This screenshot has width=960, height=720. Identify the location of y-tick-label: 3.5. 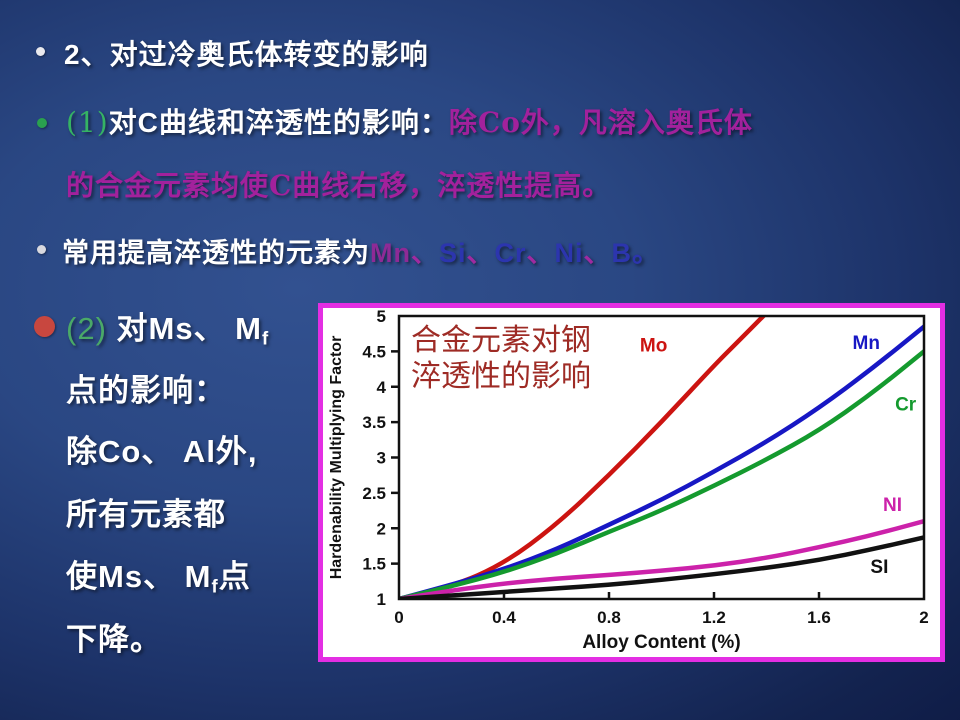
(374, 422).